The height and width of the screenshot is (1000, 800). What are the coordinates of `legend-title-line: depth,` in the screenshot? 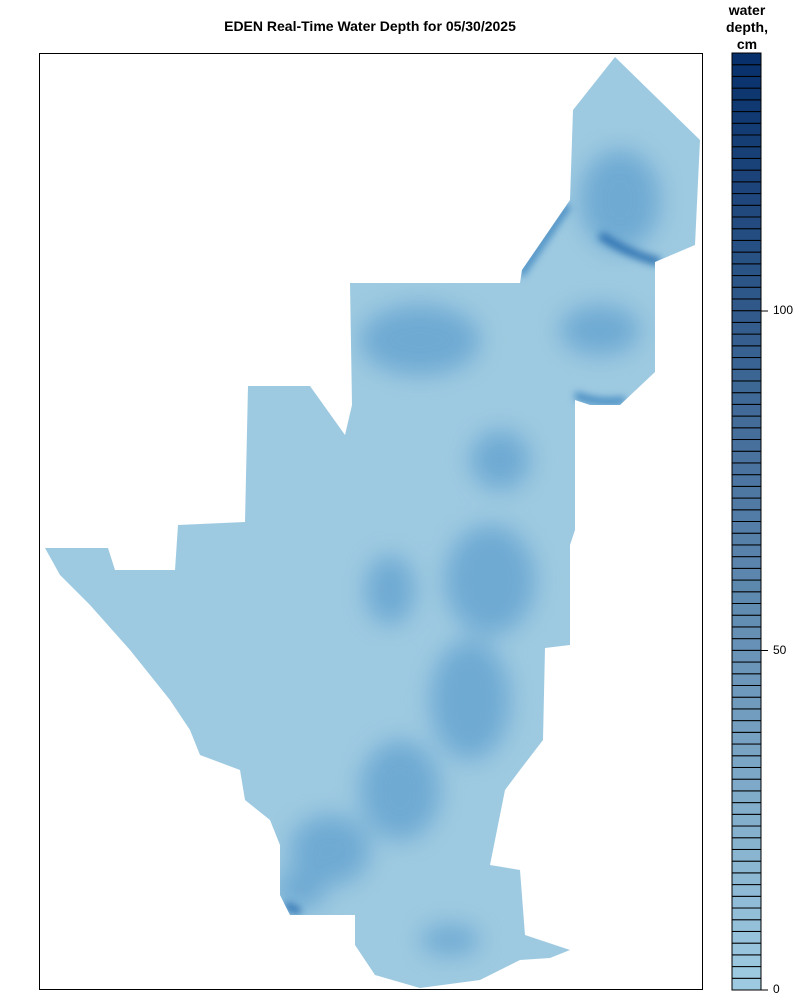 It's located at (747, 27).